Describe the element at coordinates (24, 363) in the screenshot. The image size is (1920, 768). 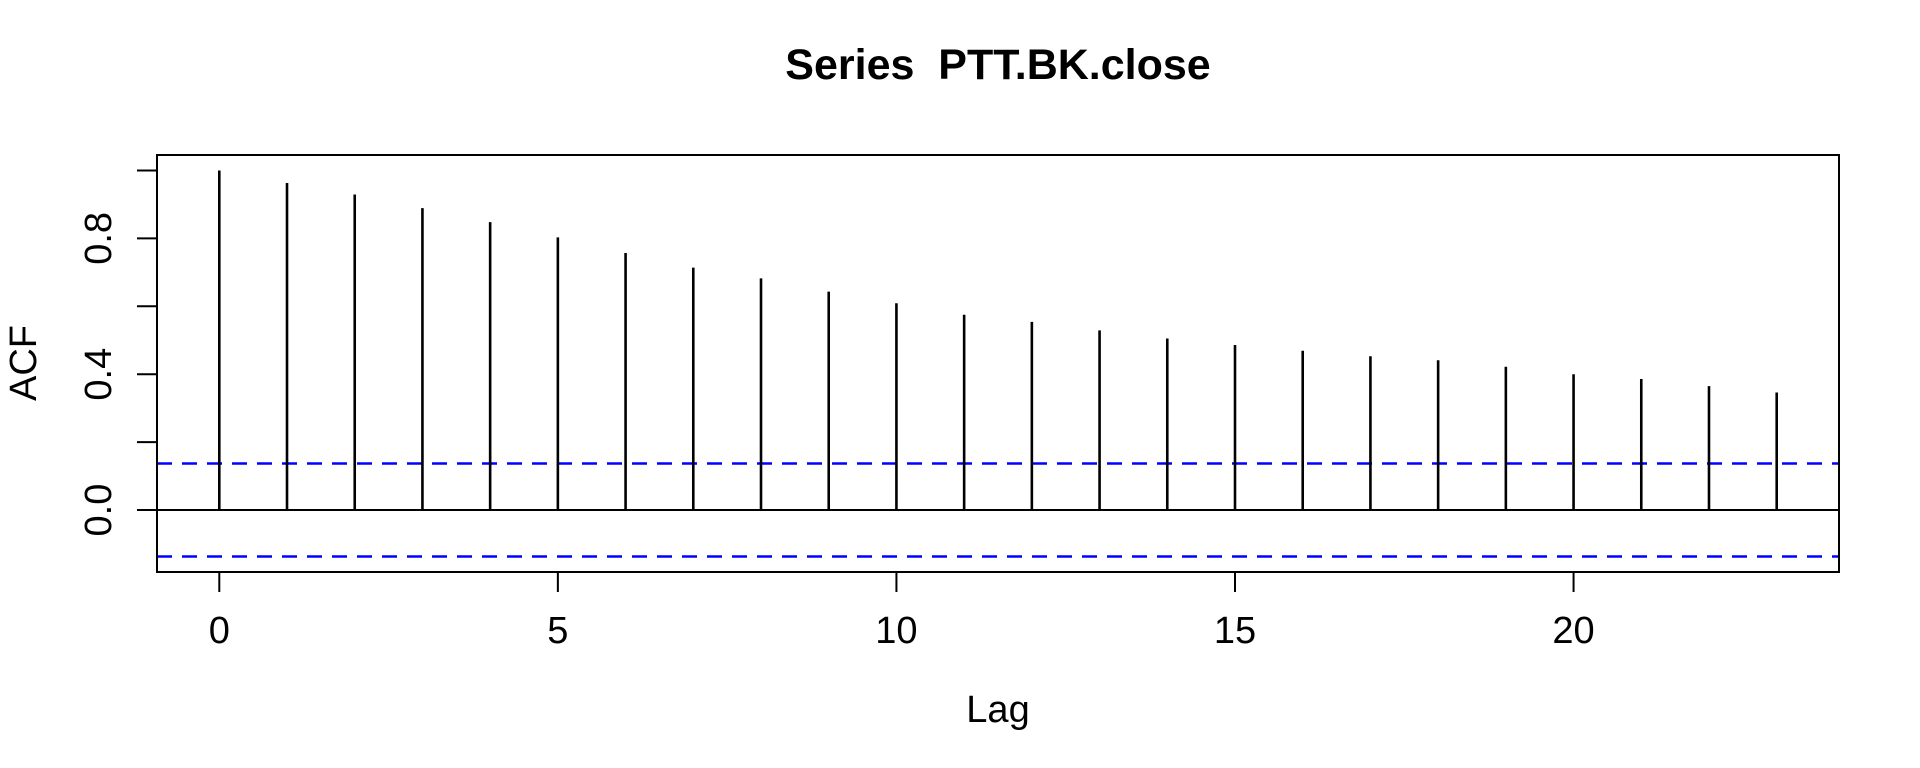
I see `y-axis-label: ACF` at that location.